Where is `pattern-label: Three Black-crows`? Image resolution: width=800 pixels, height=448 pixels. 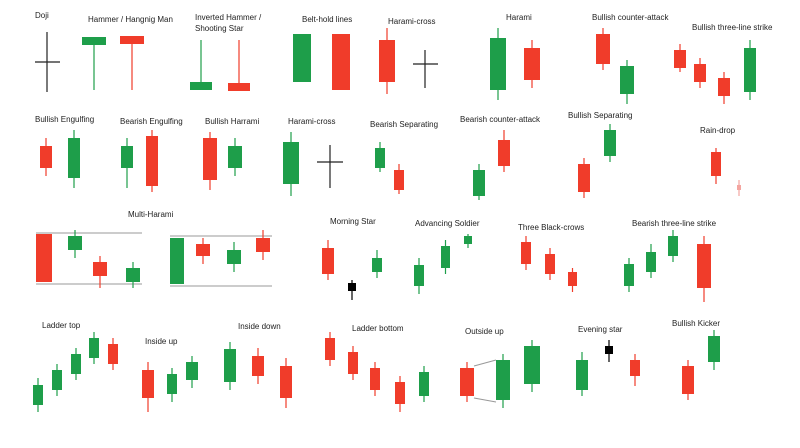
pattern-label: Three Black-crows is located at coordinates (551, 227).